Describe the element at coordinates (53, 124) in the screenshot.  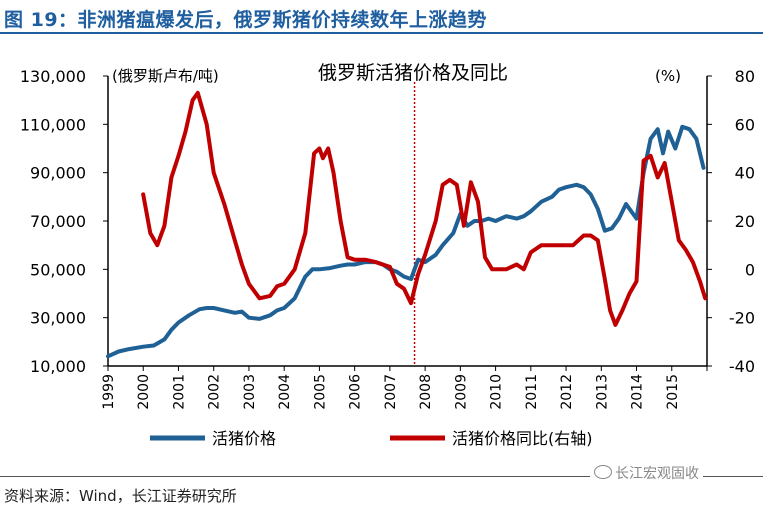
I see `y-left-tick-label: 110,000` at that location.